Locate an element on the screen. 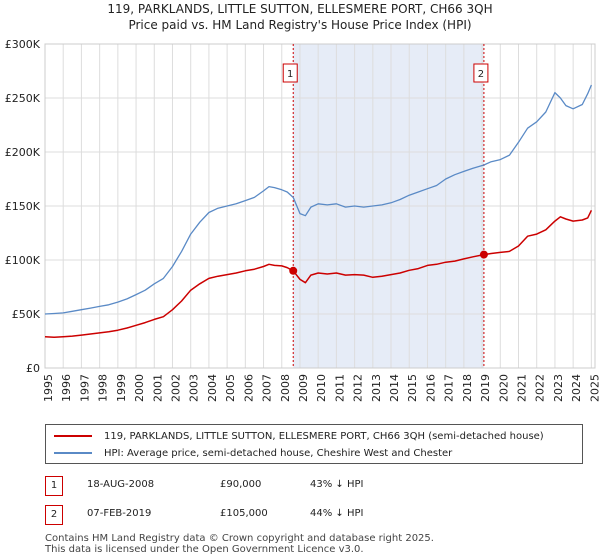 This screenshot has width=600, height=560. y-tick-label: £50K is located at coordinates (26, 314).